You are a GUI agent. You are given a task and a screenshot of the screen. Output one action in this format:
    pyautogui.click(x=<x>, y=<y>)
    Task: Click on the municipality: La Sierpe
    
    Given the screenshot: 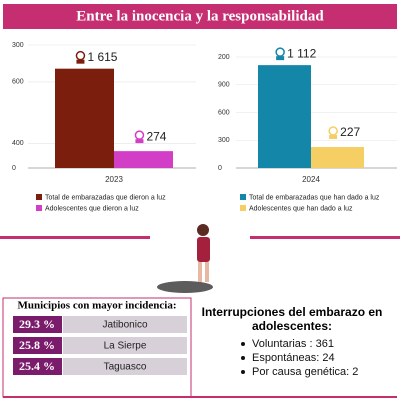 What is the action you would take?
    pyautogui.click(x=125, y=346)
    